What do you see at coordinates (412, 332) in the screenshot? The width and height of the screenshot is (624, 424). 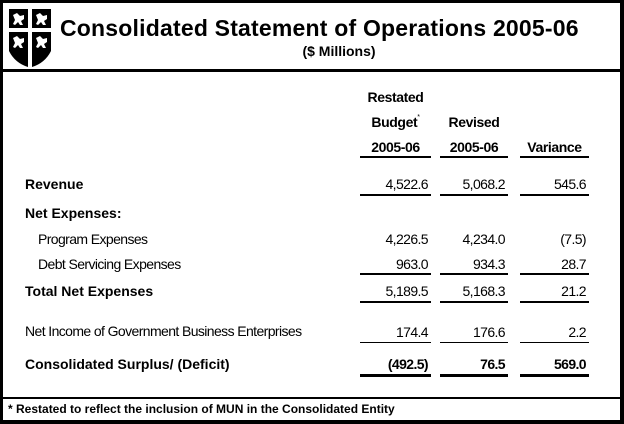 I see `cell: 174.4` at bounding box center [412, 332].